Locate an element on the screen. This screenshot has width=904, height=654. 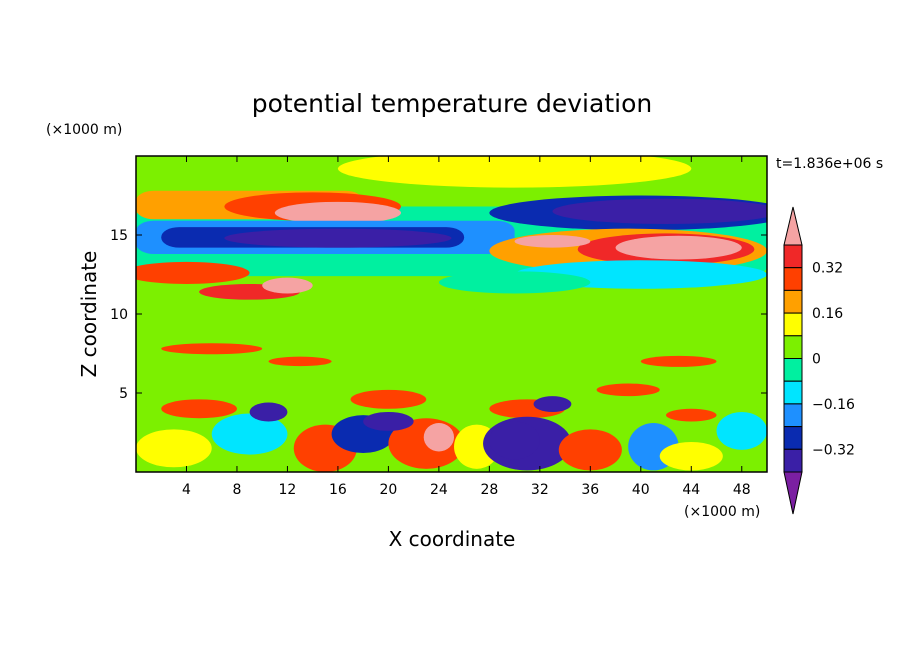
x-axis-label: X coordinate is located at coordinates (452, 539).